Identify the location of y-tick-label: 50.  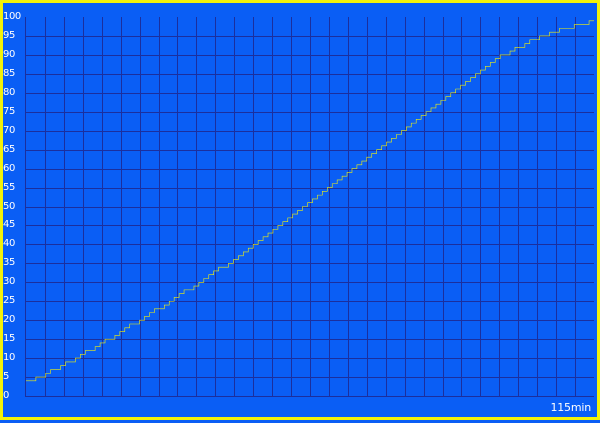
(9, 206).